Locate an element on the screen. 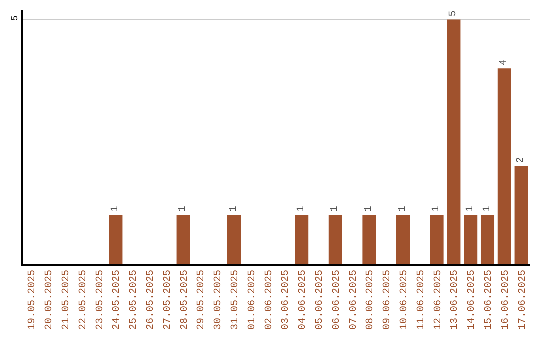 This screenshot has height=340, width=540. x-tick-label: 27.05.2025 is located at coordinates (168, 300).